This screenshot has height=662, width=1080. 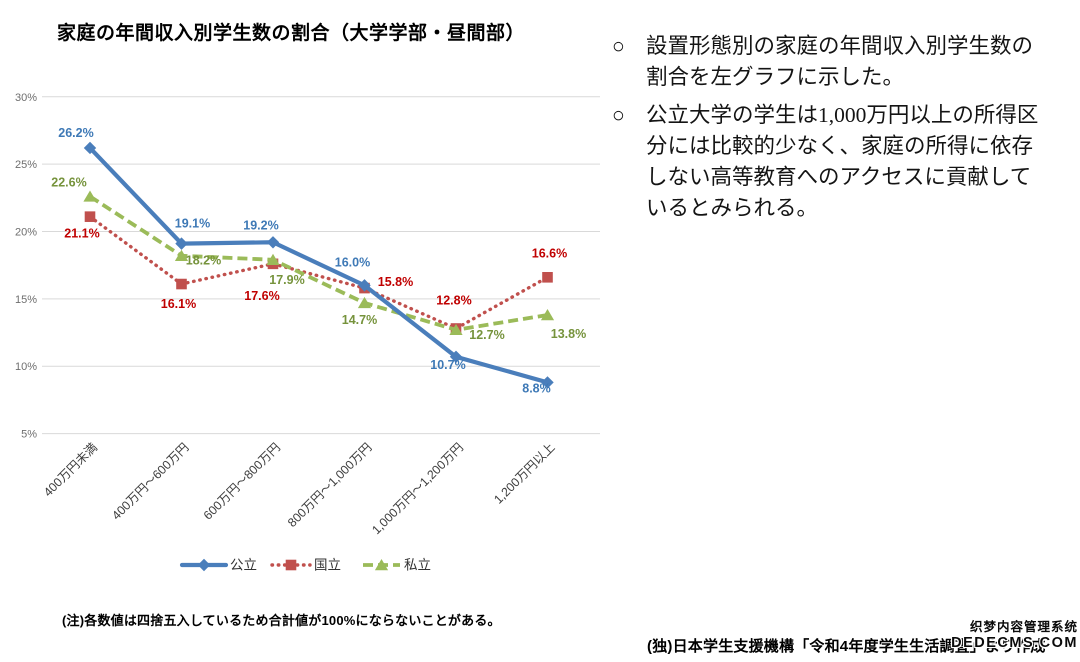 I want to click on x-tick-label: 1,200万円以上, so click(x=524, y=473).